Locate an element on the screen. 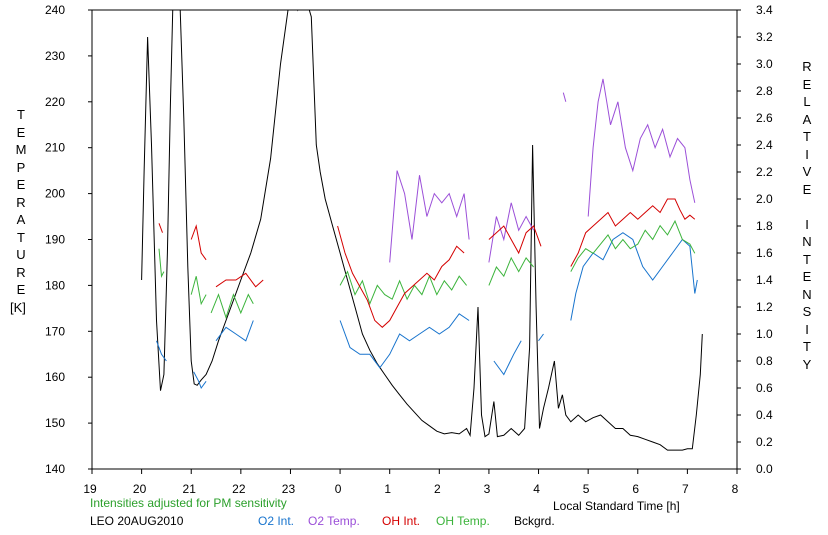 The height and width of the screenshot is (535, 828). right-tick-label: 2.8 is located at coordinates (764, 91).